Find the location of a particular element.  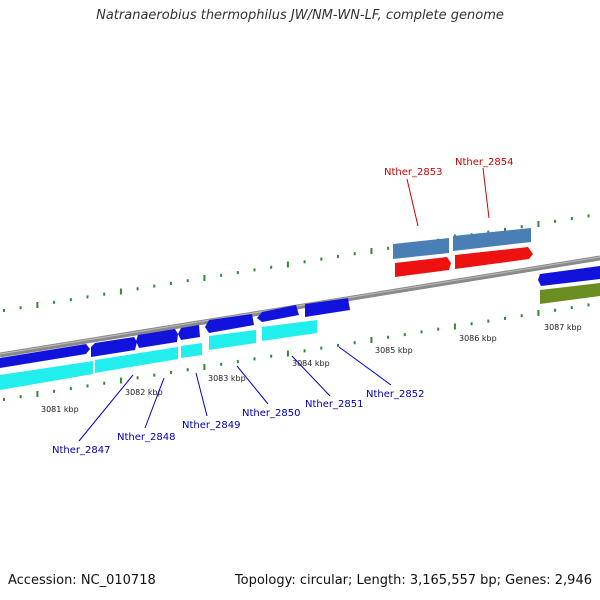

cyan-feature-group is located at coordinates (158, 355).